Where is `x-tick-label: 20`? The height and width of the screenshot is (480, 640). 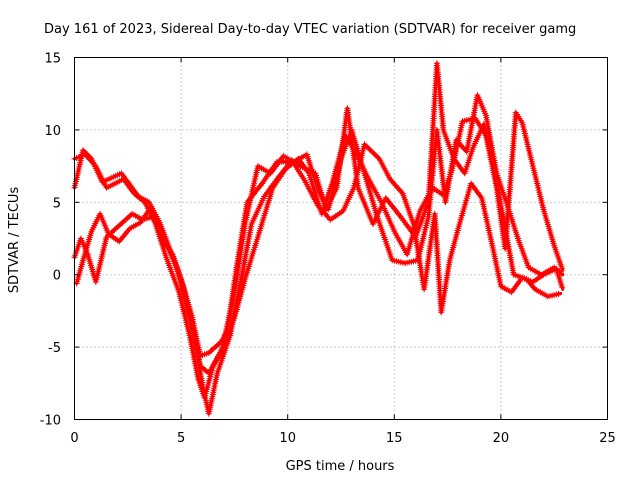 x-tick-label: 20 is located at coordinates (501, 438).